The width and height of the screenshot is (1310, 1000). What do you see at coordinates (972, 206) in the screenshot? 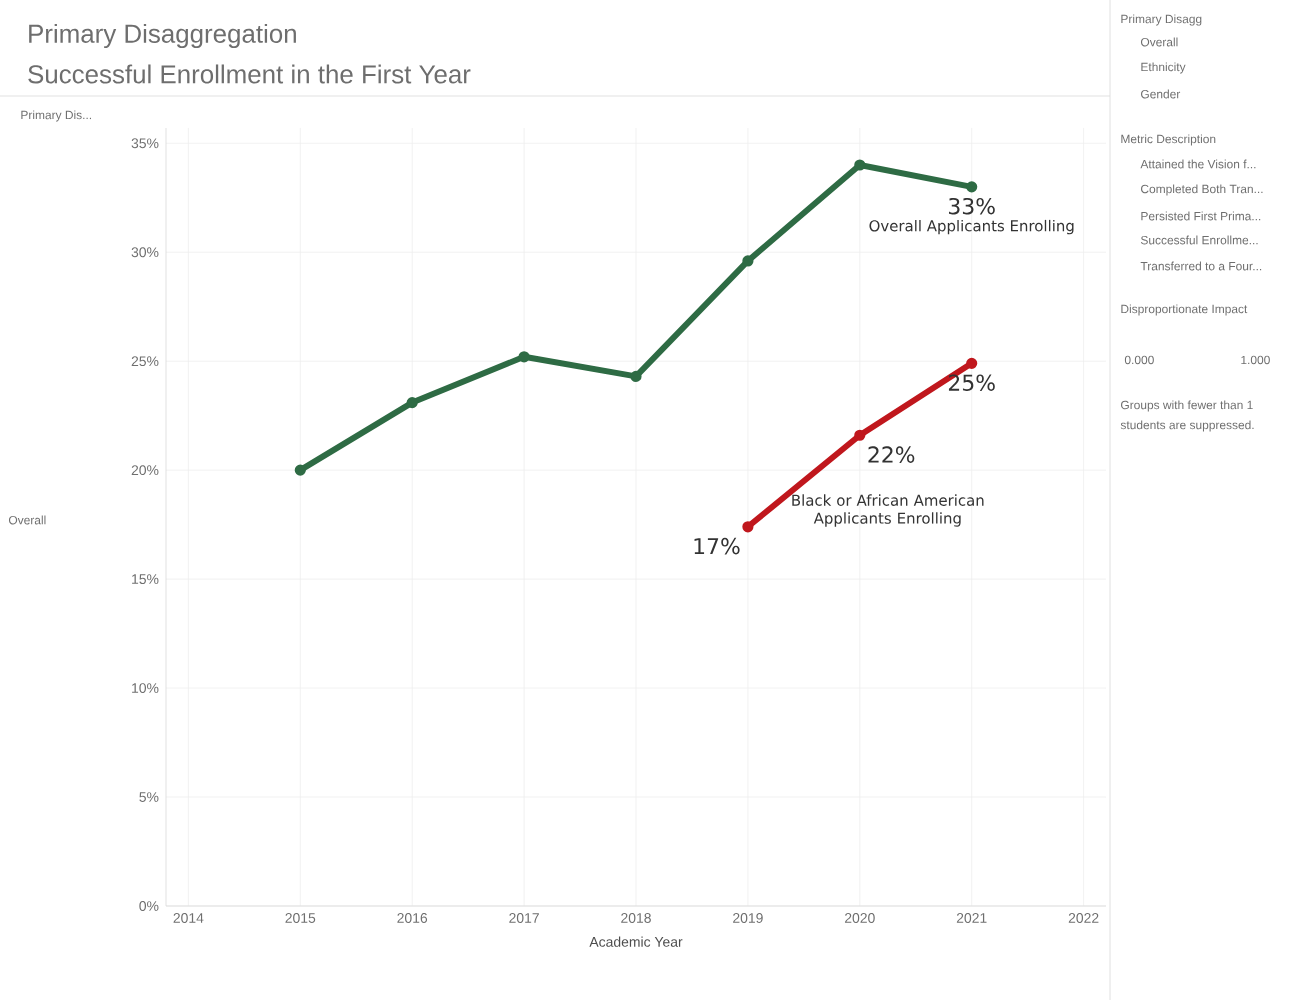
I see `data-label: 33%` at bounding box center [972, 206].